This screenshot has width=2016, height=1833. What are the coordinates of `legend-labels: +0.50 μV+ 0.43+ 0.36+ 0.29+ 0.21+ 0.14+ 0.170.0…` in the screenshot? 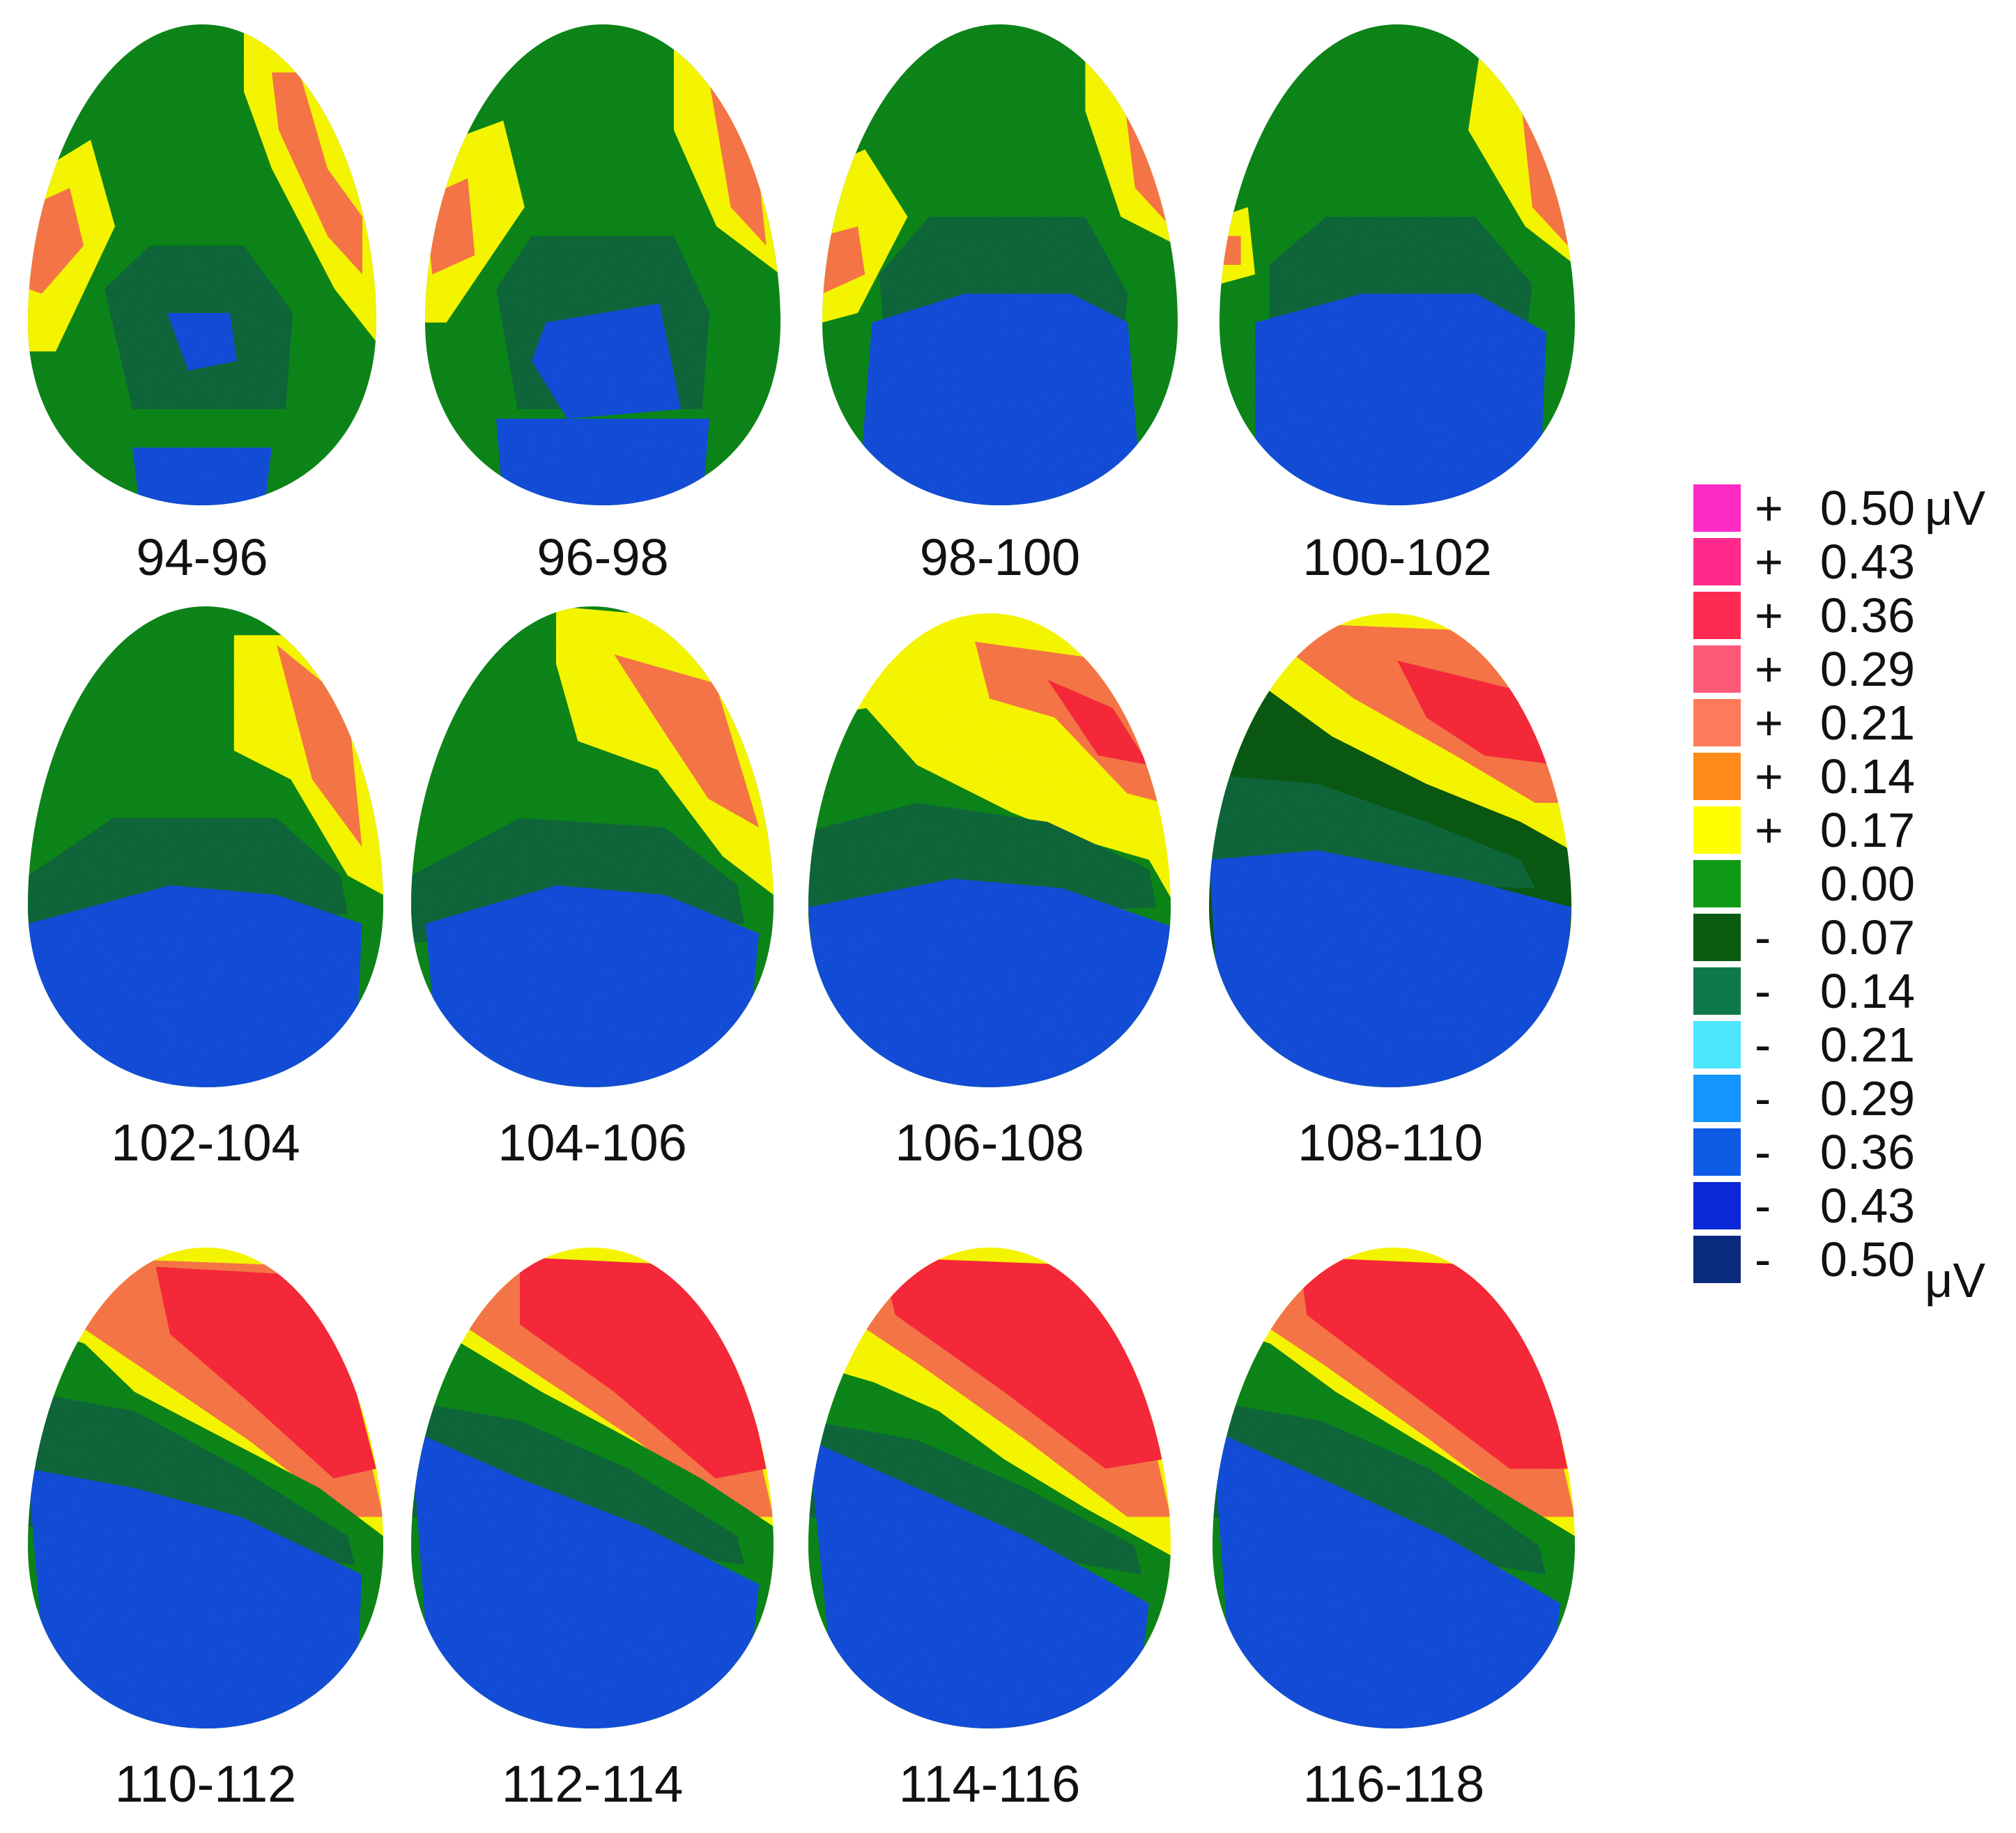 It's located at (1870, 894).